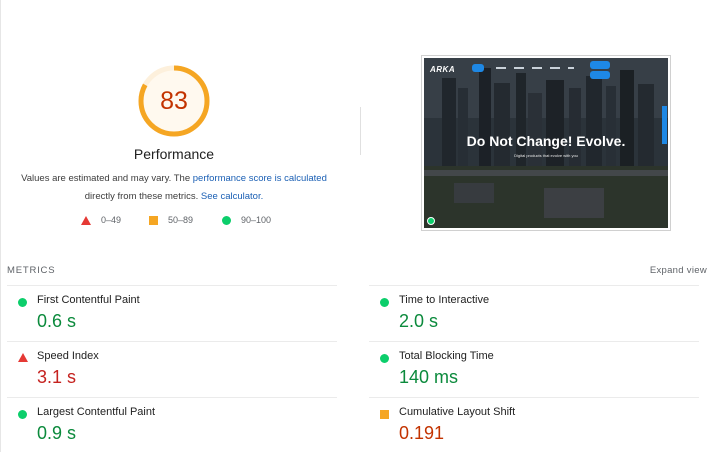 The height and width of the screenshot is (452, 716). What do you see at coordinates (106, 178) in the screenshot?
I see `estimate-note-prefix: Values are estimated and may vary. The` at bounding box center [106, 178].